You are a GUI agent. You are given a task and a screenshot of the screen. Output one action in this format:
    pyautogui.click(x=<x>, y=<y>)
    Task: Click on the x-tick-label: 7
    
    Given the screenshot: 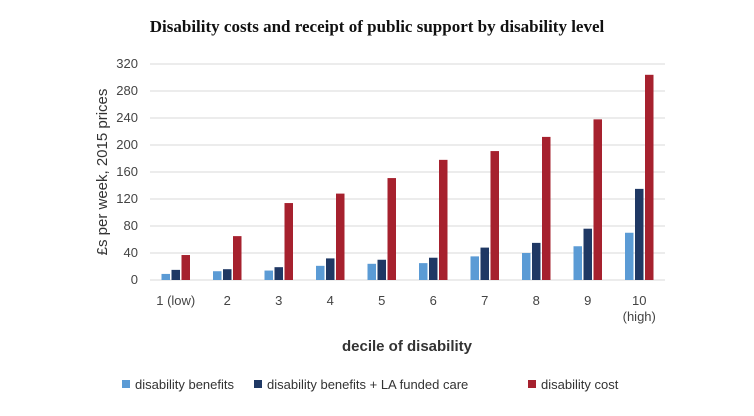 What is the action you would take?
    pyautogui.click(x=484, y=300)
    